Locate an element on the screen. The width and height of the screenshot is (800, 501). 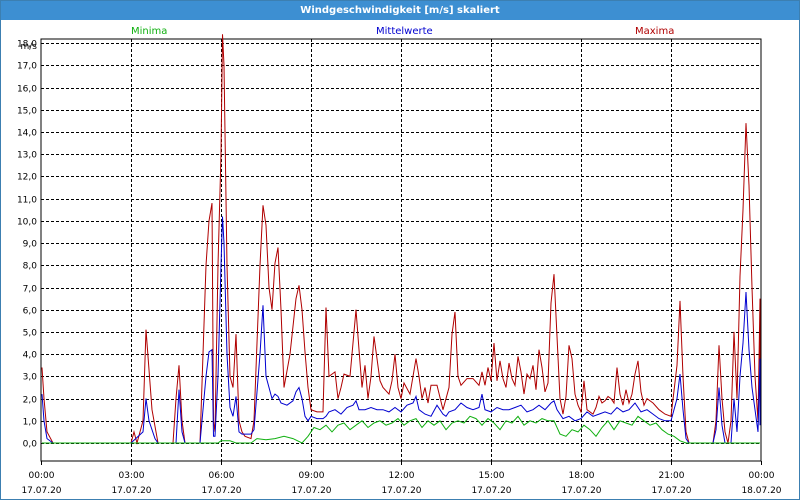
y-tick-label: 14,0 is located at coordinates (27, 134).